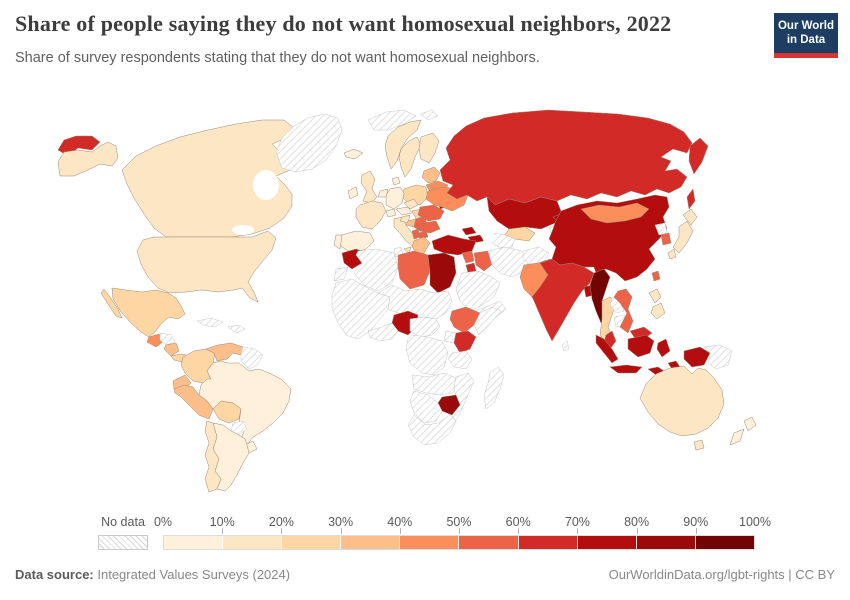  What do you see at coordinates (691, 199) in the screenshot?
I see `country-russia-sakhalin` at bounding box center [691, 199].